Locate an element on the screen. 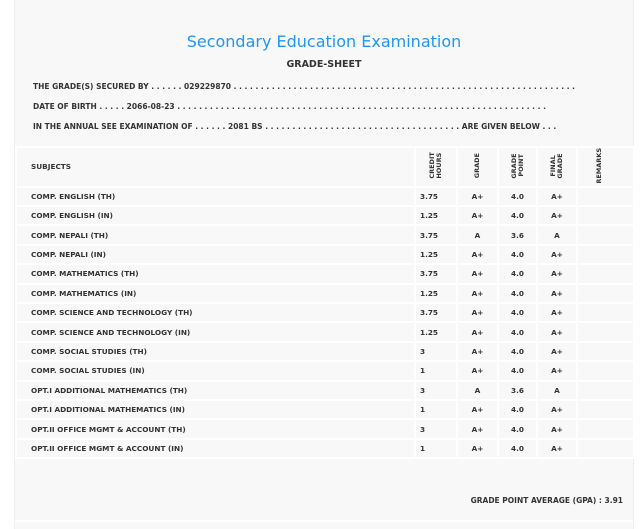 The width and height of the screenshot is (642, 529). header-credit-label: CREDIT HOURS is located at coordinates (435, 166).